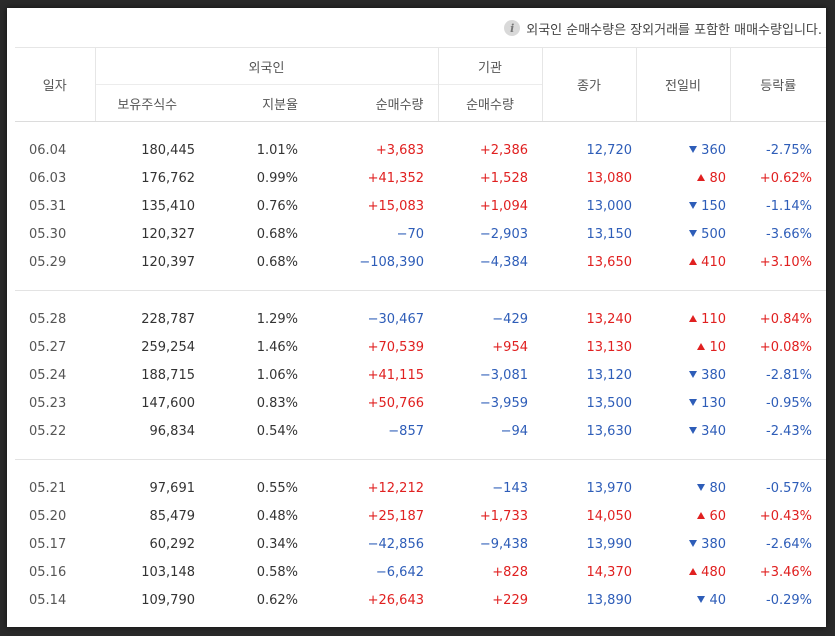  I want to click on date-cell: 05.24, so click(48, 375).